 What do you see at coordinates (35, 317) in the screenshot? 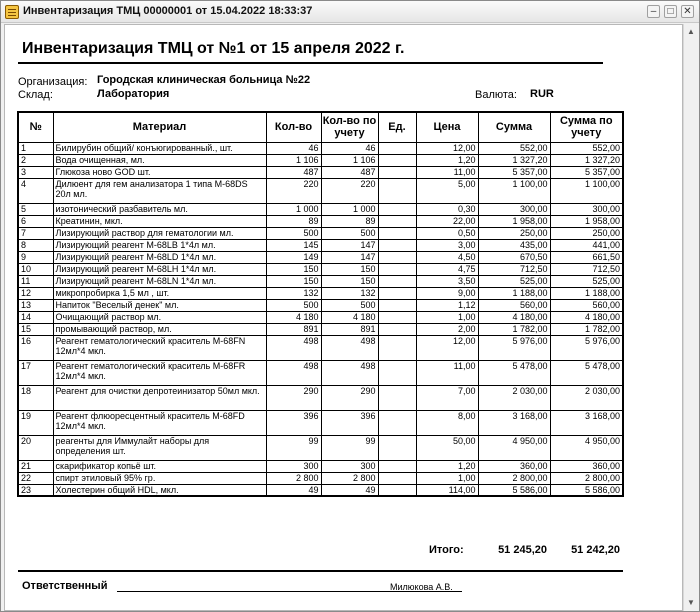
I see `row-number: 14` at bounding box center [35, 317].